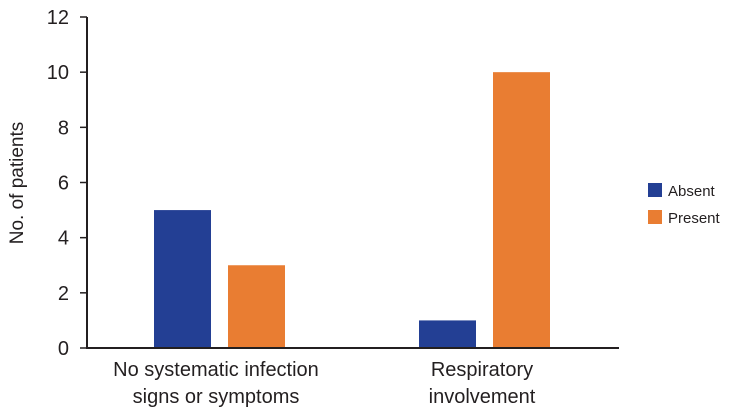 This screenshot has height=416, width=732. I want to click on y-tick-label: 4, so click(63, 239).